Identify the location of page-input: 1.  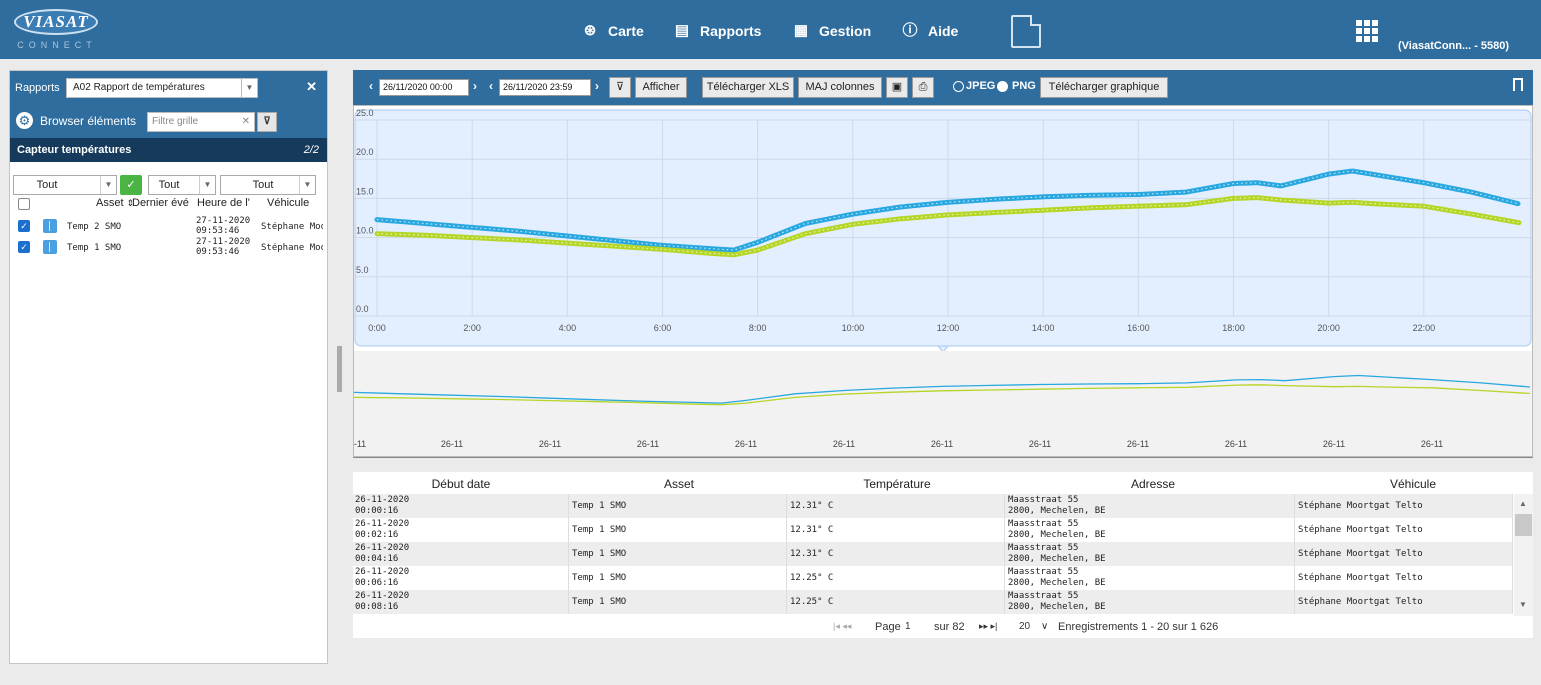
(908, 626).